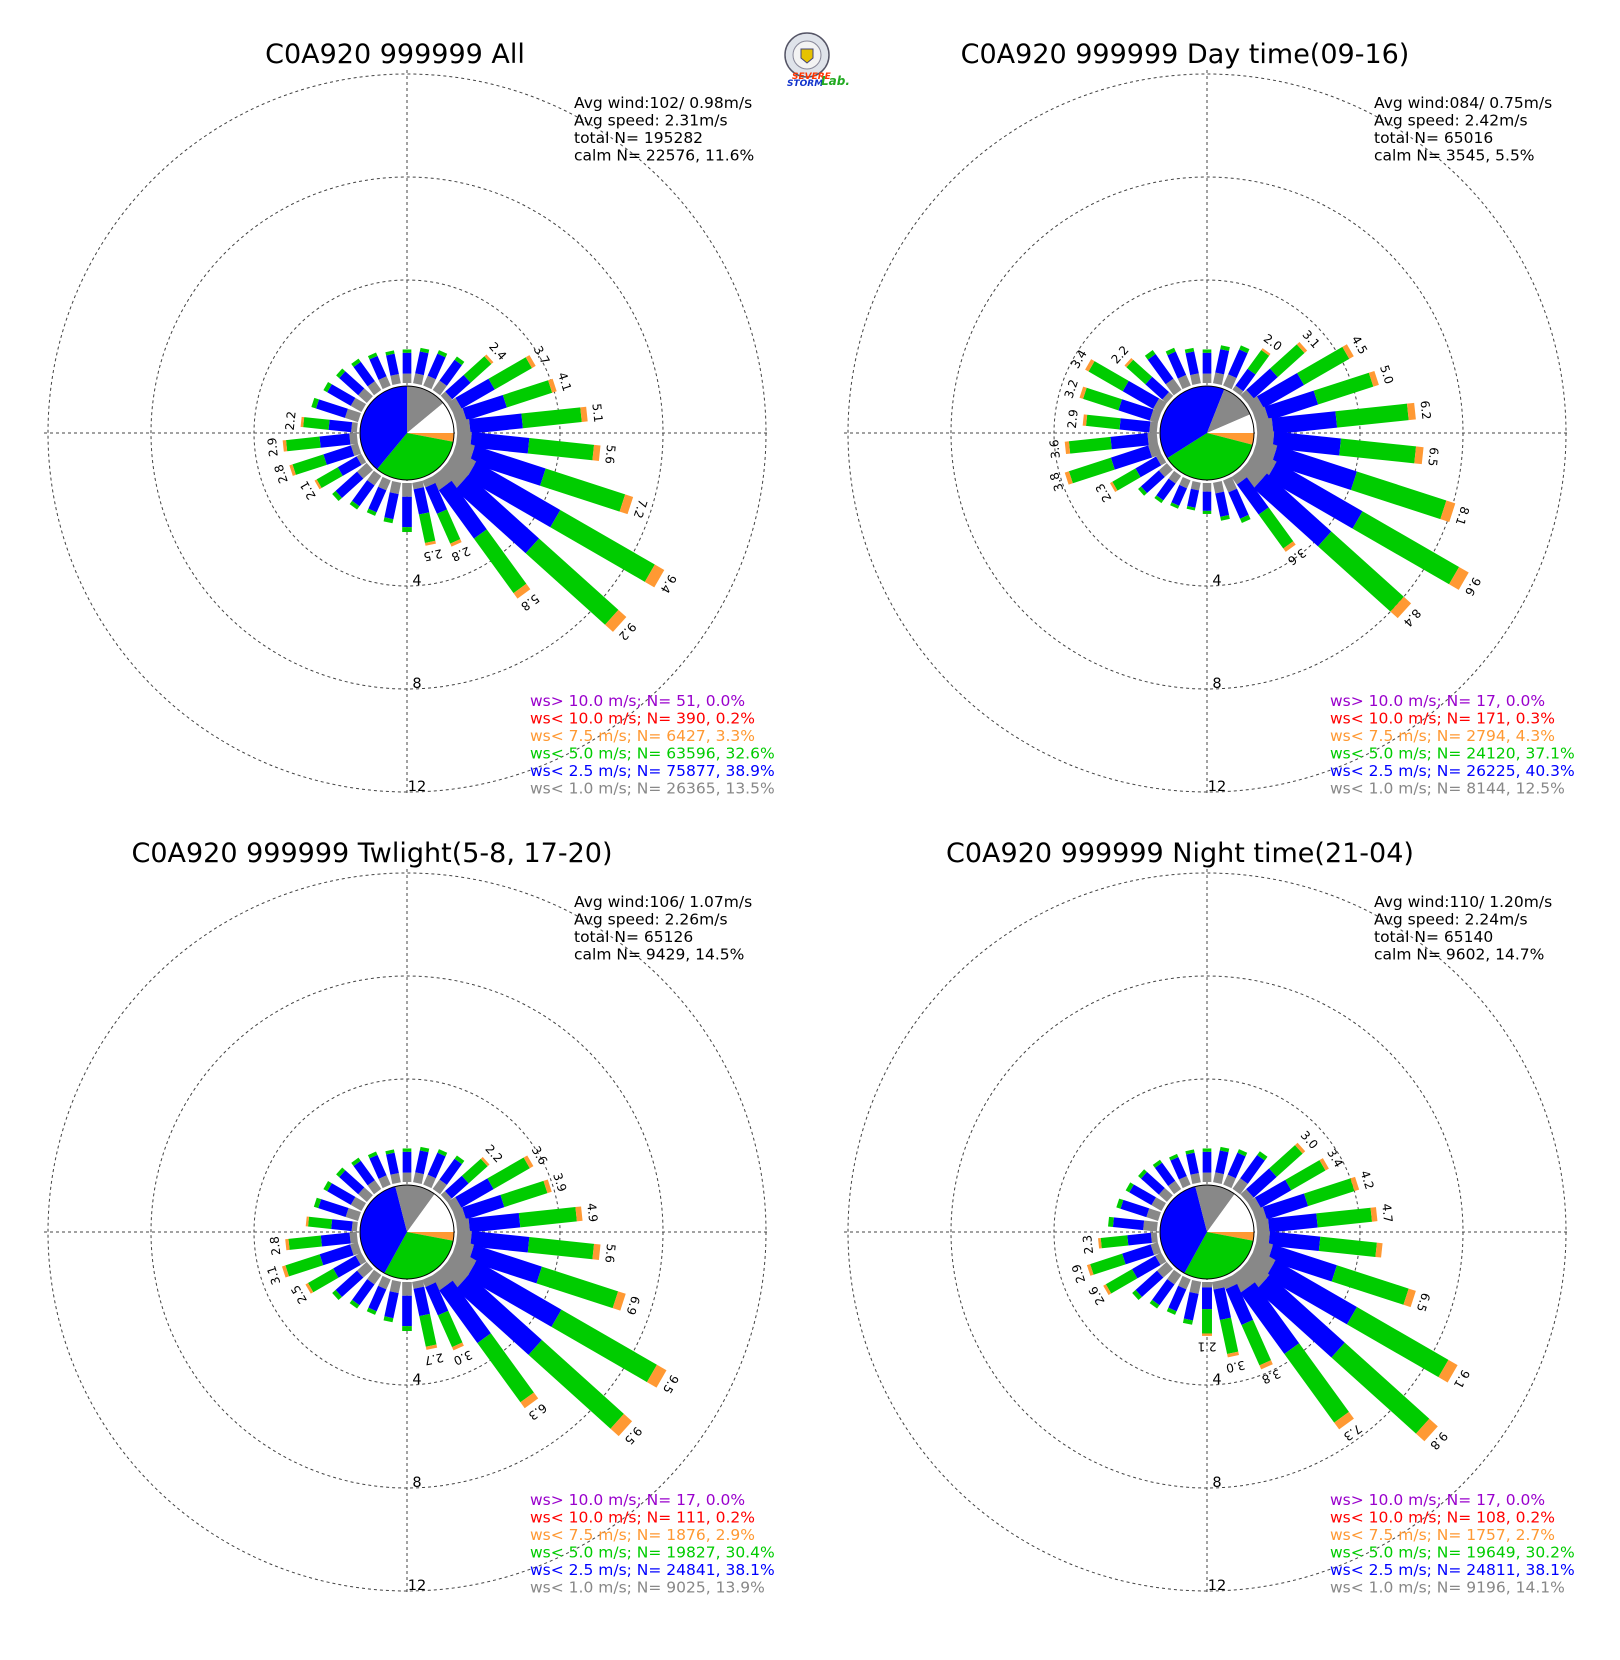  Describe the element at coordinates (1366, 1180) in the screenshot. I see `bar-value-label: 4.2` at that location.